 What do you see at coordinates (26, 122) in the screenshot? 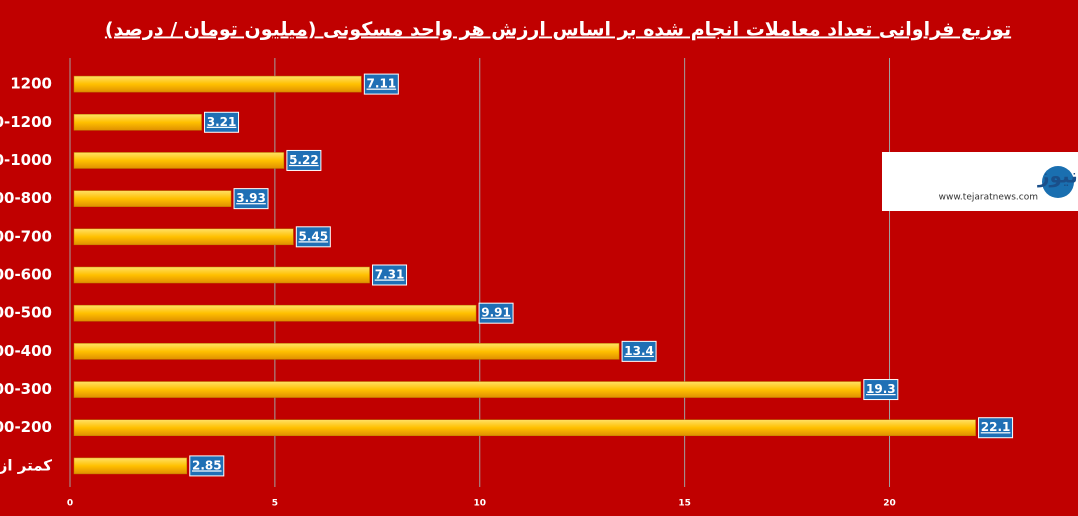
I see `y-tick-label: 0-1200` at bounding box center [26, 122].